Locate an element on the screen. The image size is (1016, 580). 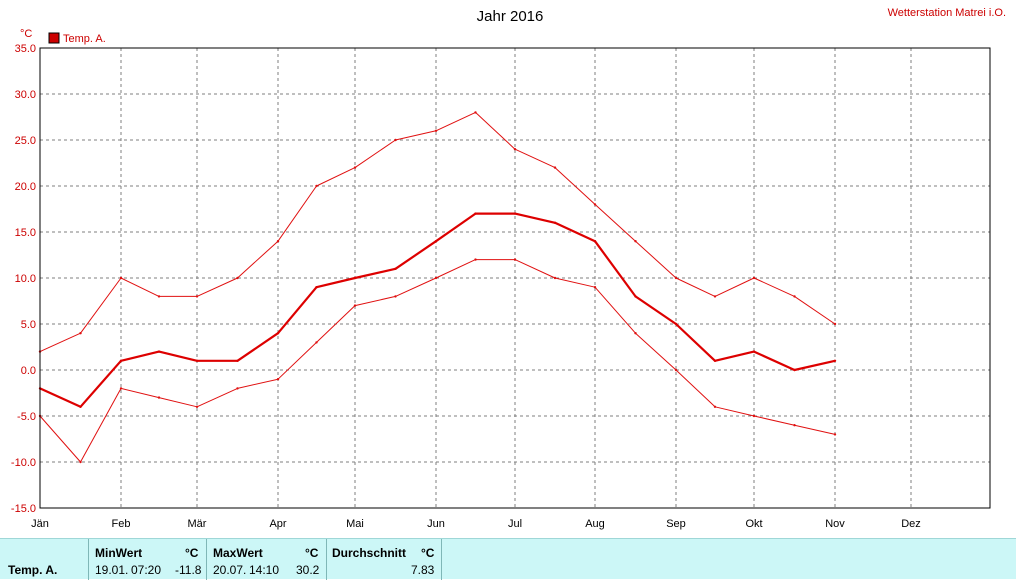
y-tick-label: 30.0 is located at coordinates (25, 95).